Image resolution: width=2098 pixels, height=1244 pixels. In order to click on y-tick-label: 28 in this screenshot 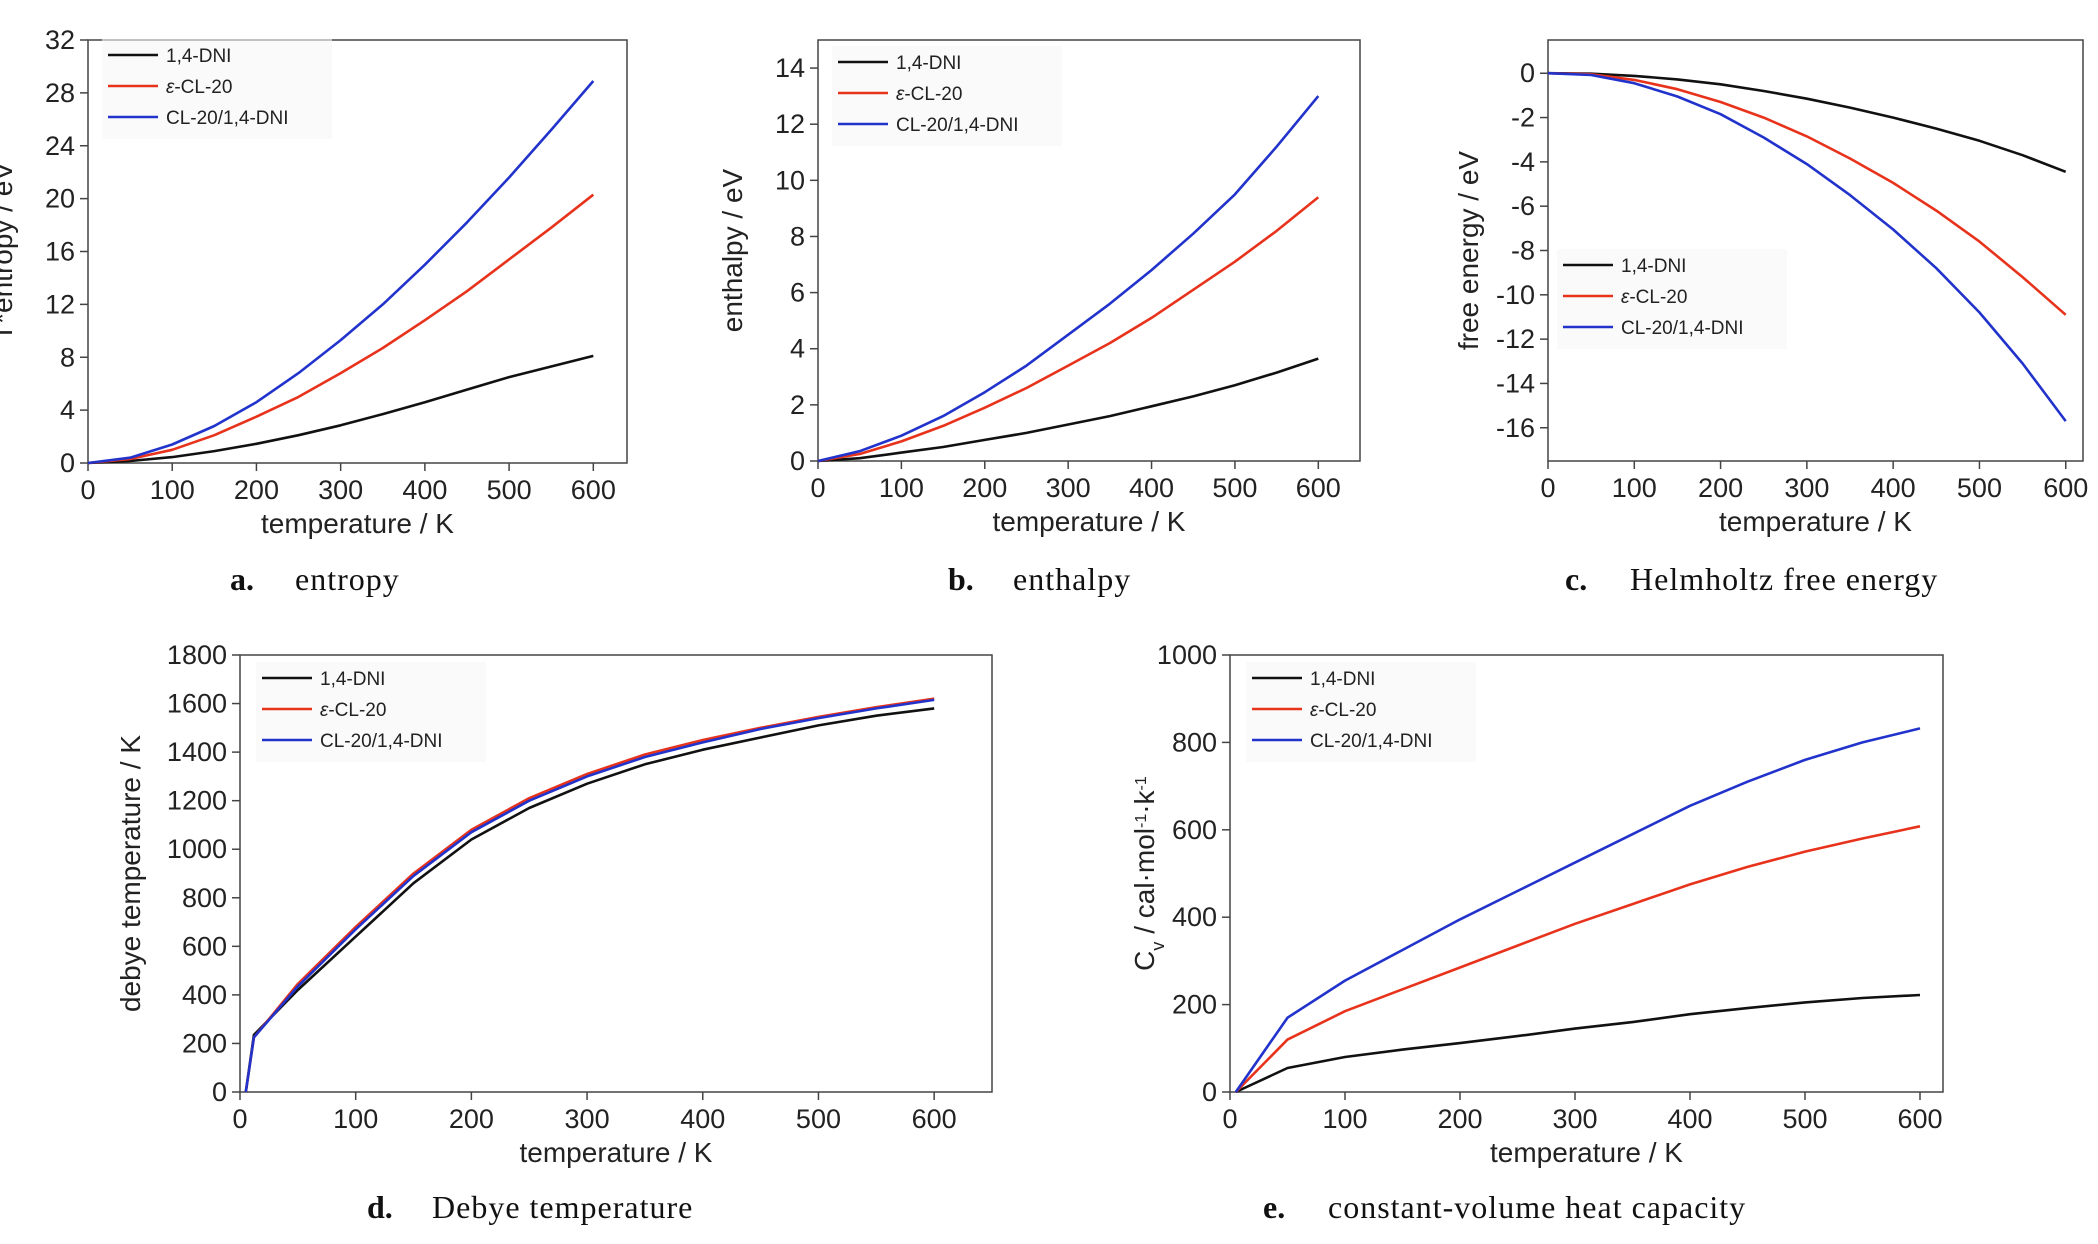, I will do `click(60, 93)`.